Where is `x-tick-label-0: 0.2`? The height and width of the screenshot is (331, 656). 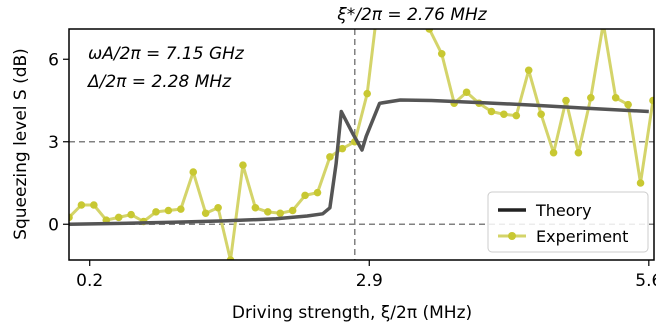
x-tick-label-0: 0.2 is located at coordinates (89, 281).